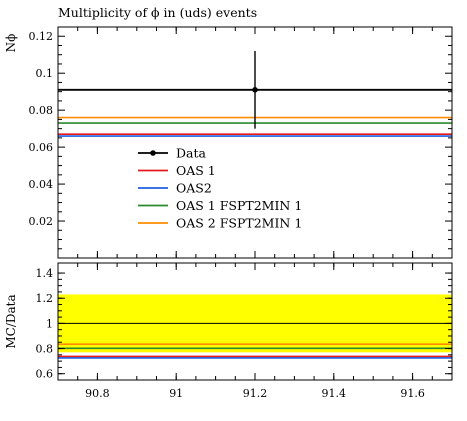 The height and width of the screenshot is (421, 467). What do you see at coordinates (176, 393) in the screenshot?
I see `x-tick-label: 91` at bounding box center [176, 393].